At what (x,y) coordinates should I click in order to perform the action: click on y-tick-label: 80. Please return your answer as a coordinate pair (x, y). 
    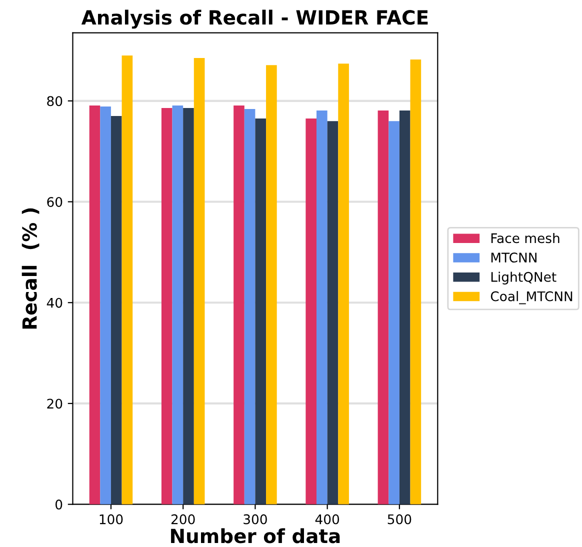
    Looking at the image, I should click on (54, 101).